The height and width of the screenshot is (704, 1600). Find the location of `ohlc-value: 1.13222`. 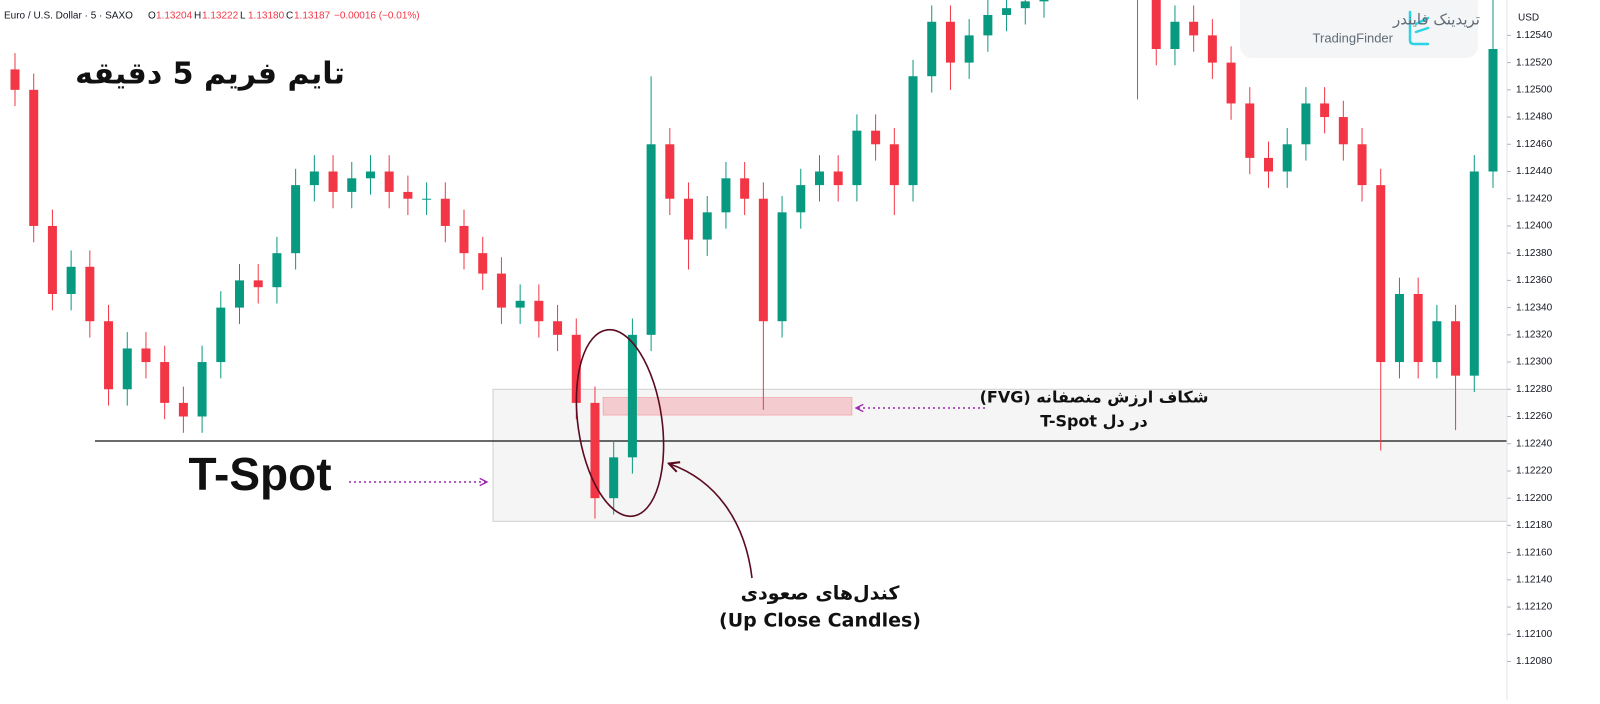

ohlc-value: 1.13222 is located at coordinates (220, 16).